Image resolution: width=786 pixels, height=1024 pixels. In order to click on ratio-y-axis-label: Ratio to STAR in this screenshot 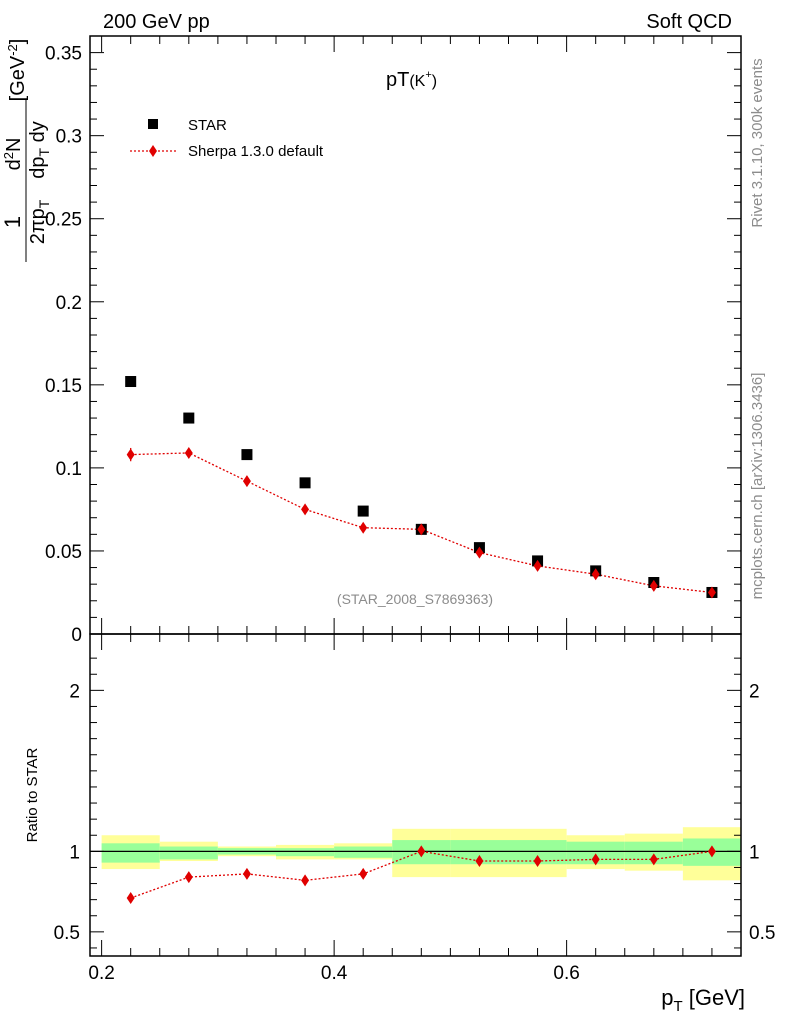, I will do `click(32, 794)`.